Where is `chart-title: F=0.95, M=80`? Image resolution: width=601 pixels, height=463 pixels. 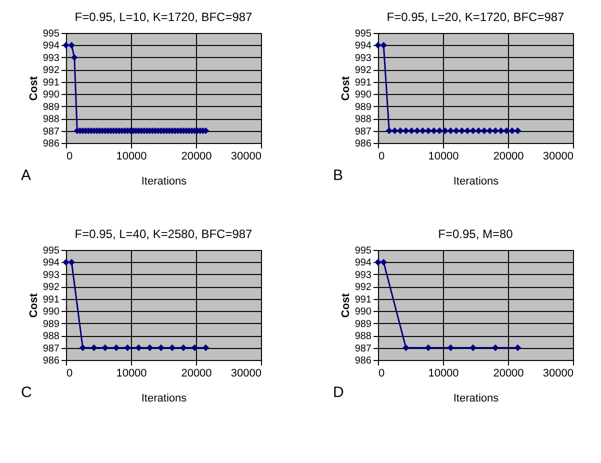
chart-title: F=0.95, M=80 is located at coordinates (476, 234).